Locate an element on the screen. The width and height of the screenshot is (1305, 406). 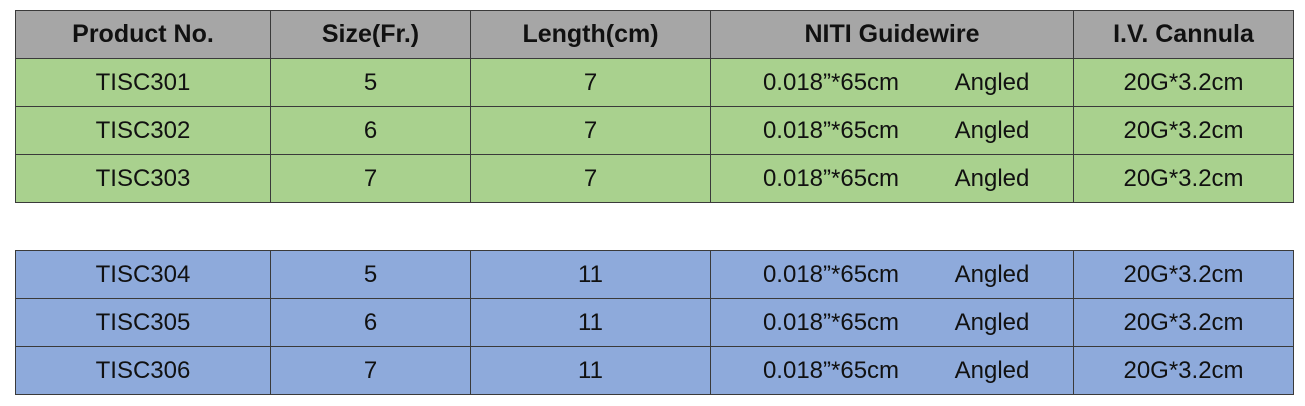
table-cell: TISC302 is located at coordinates (143, 130).